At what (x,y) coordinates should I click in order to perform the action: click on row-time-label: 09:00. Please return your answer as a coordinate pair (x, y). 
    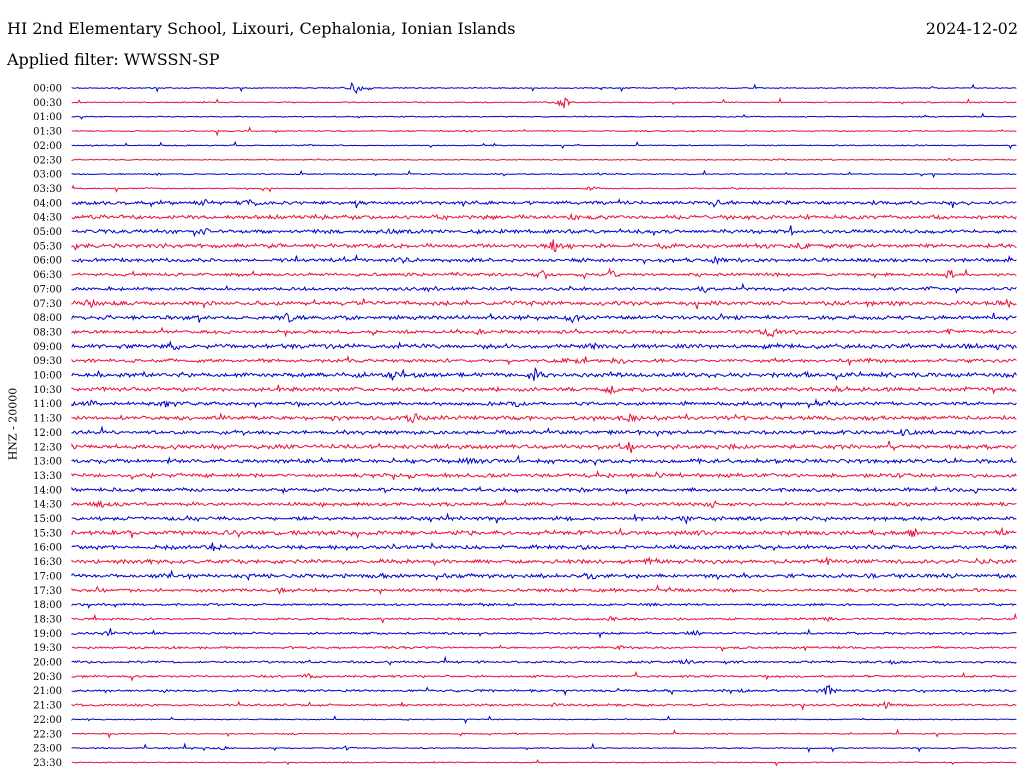
    Looking at the image, I should click on (47, 347).